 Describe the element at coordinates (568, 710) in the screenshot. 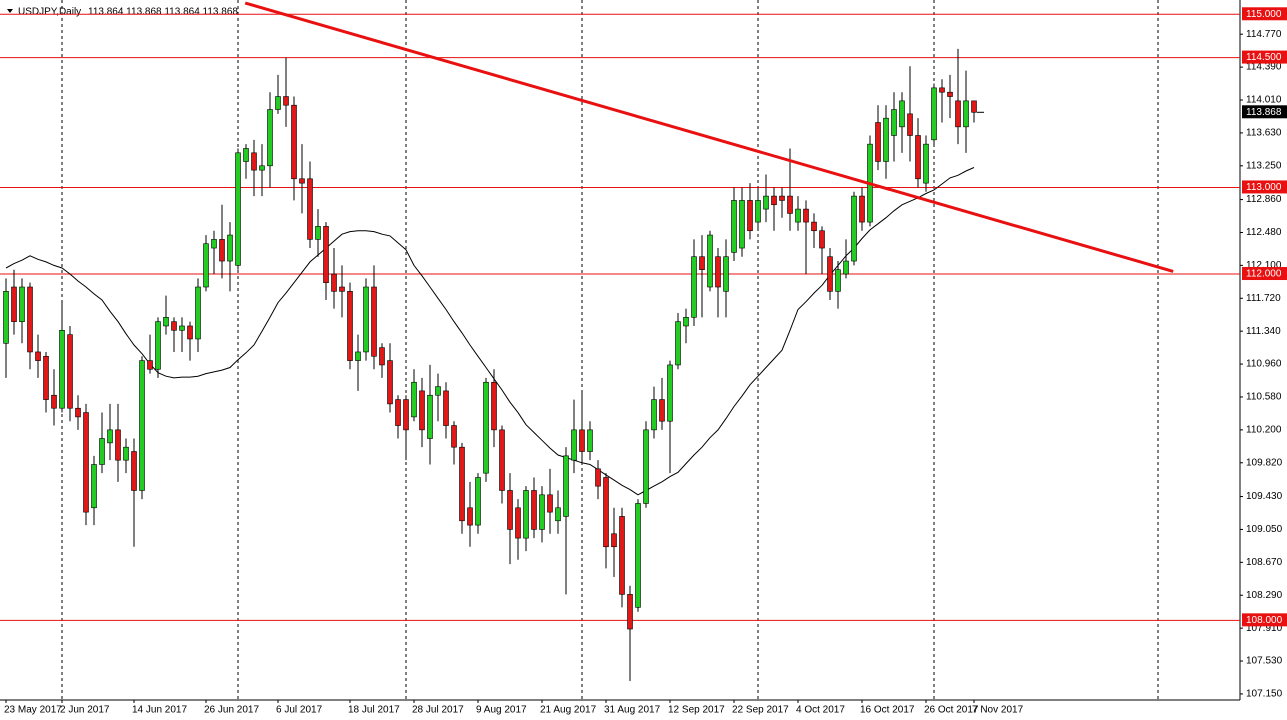

I see `x-tick-label: 21 Aug 2017` at that location.